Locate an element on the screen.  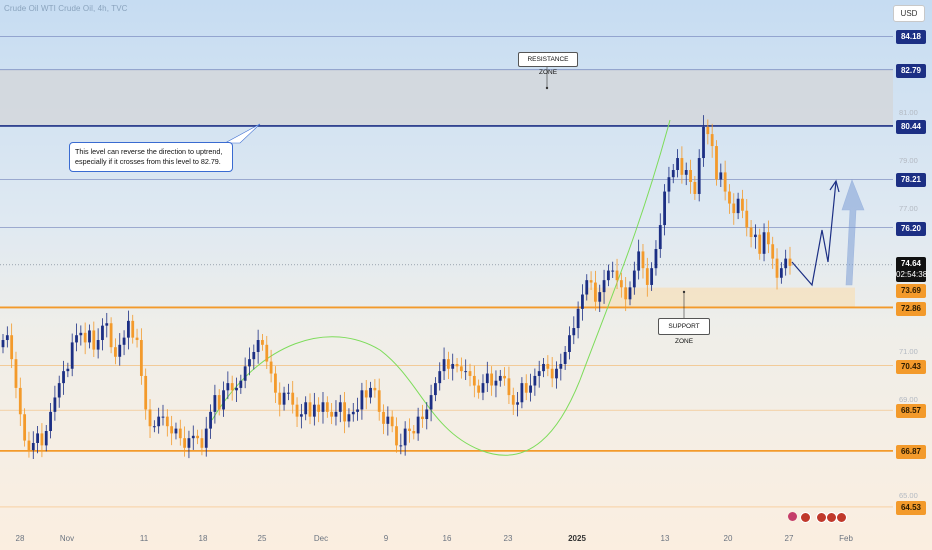
chart-title: Crude Oil WTI Crude Oil, 4h, TVC is located at coordinates (66, 8).